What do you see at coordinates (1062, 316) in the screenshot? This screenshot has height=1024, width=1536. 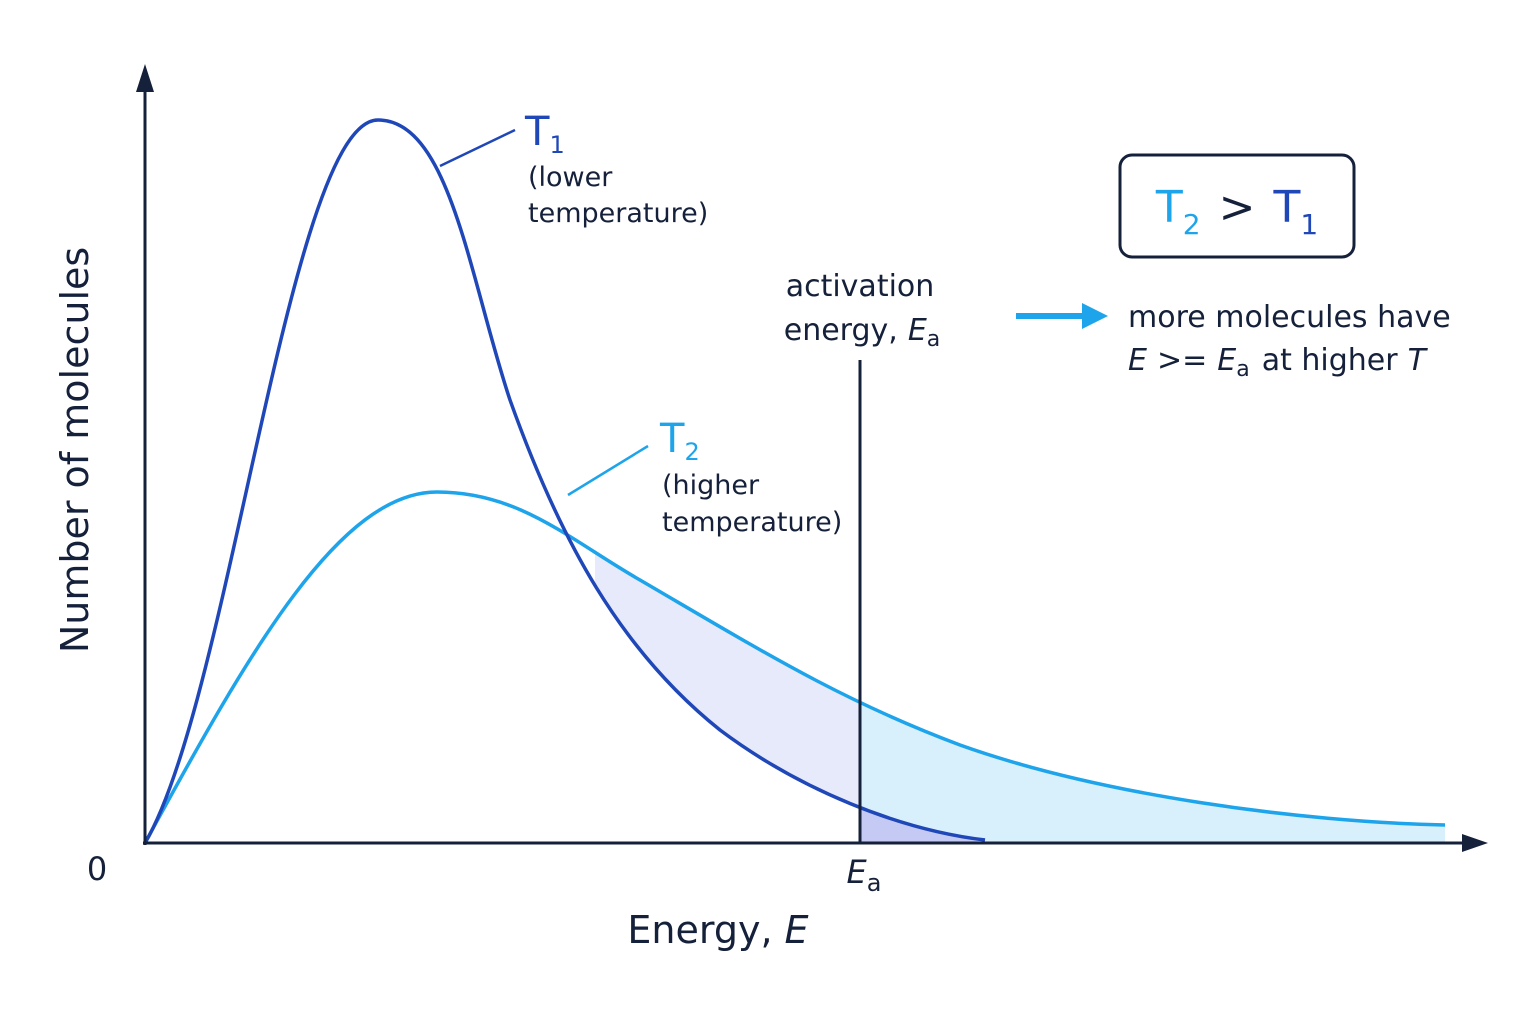 I see `callout-arrow` at bounding box center [1062, 316].